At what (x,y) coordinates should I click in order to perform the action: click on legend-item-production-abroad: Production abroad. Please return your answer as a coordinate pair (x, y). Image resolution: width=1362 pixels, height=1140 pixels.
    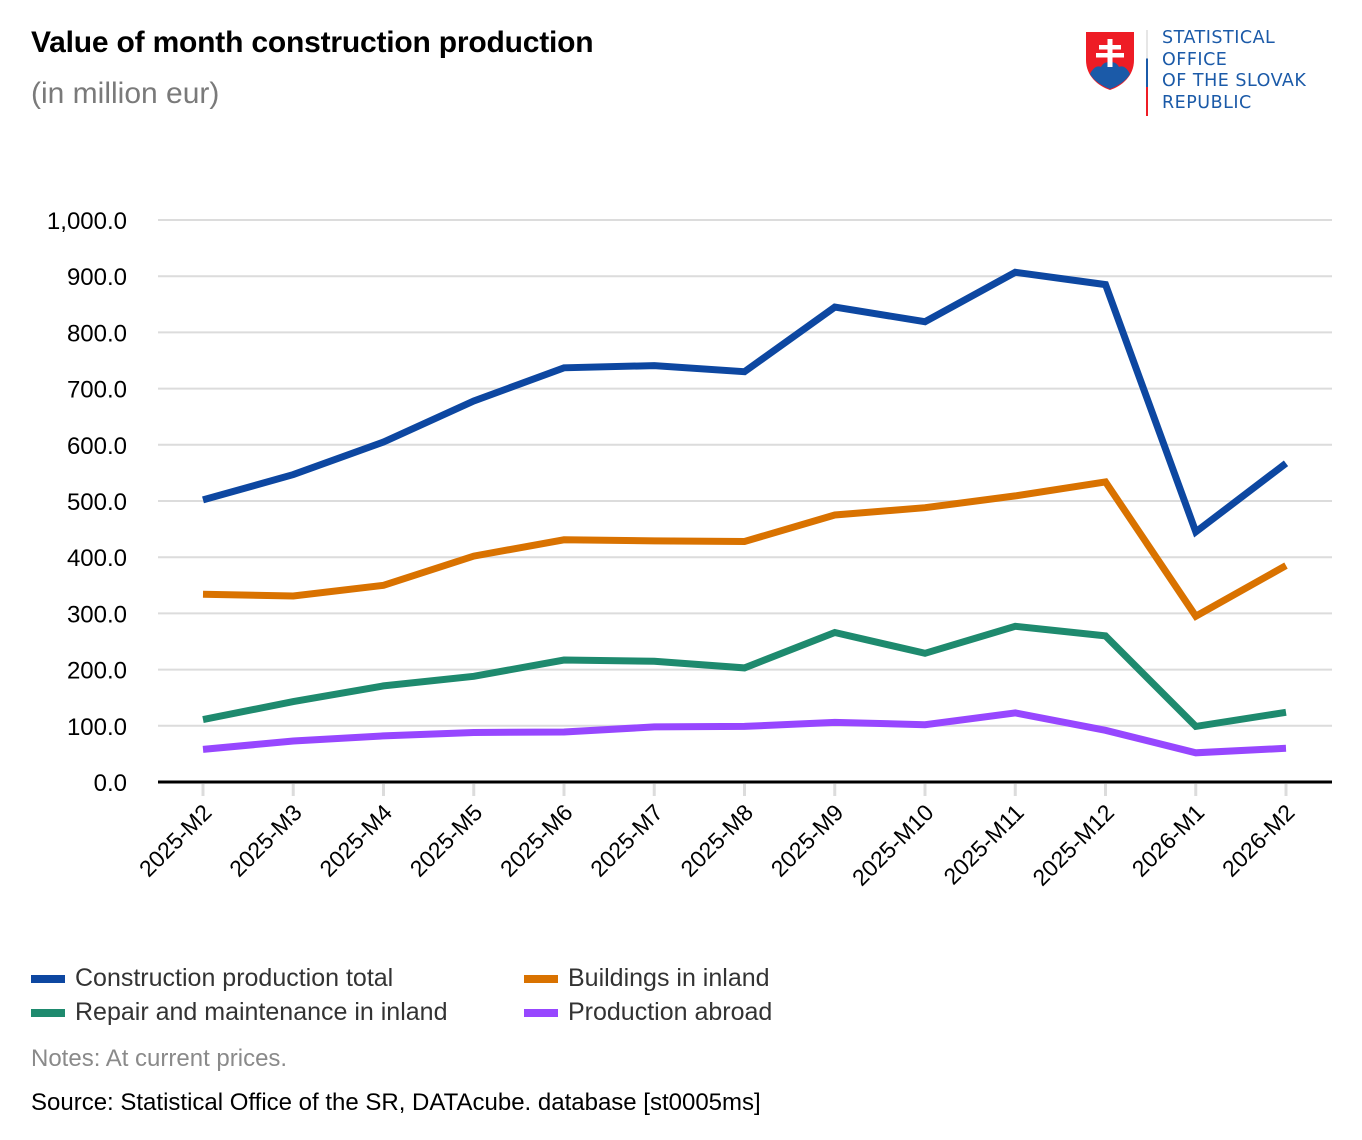
    Looking at the image, I should click on (648, 1012).